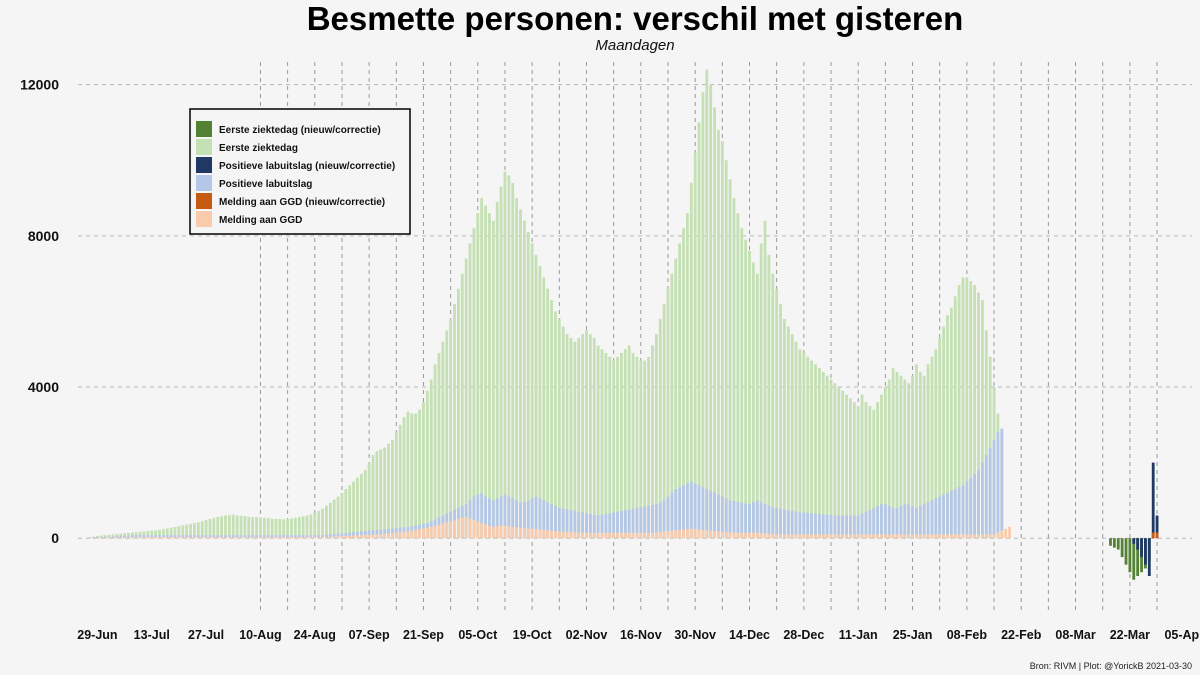  Describe the element at coordinates (55, 538) in the screenshot. I see `y-tick-label: 0` at that location.